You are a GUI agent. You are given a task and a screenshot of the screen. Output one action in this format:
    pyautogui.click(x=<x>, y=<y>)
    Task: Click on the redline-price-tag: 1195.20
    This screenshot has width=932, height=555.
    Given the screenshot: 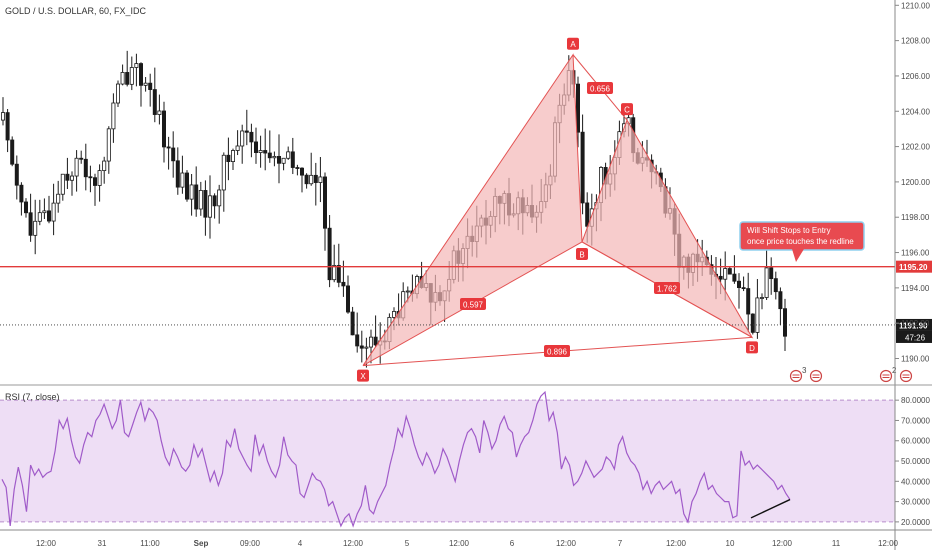 What is the action you would take?
    pyautogui.click(x=913, y=267)
    